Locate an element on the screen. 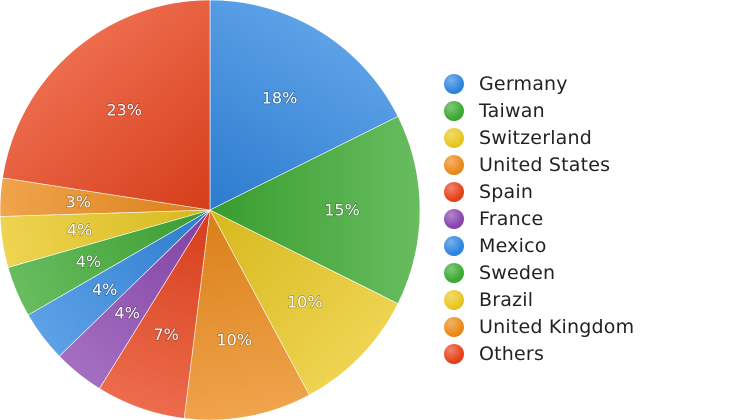 The height and width of the screenshot is (420, 750). legend-label-mexico: Mexico is located at coordinates (513, 245).